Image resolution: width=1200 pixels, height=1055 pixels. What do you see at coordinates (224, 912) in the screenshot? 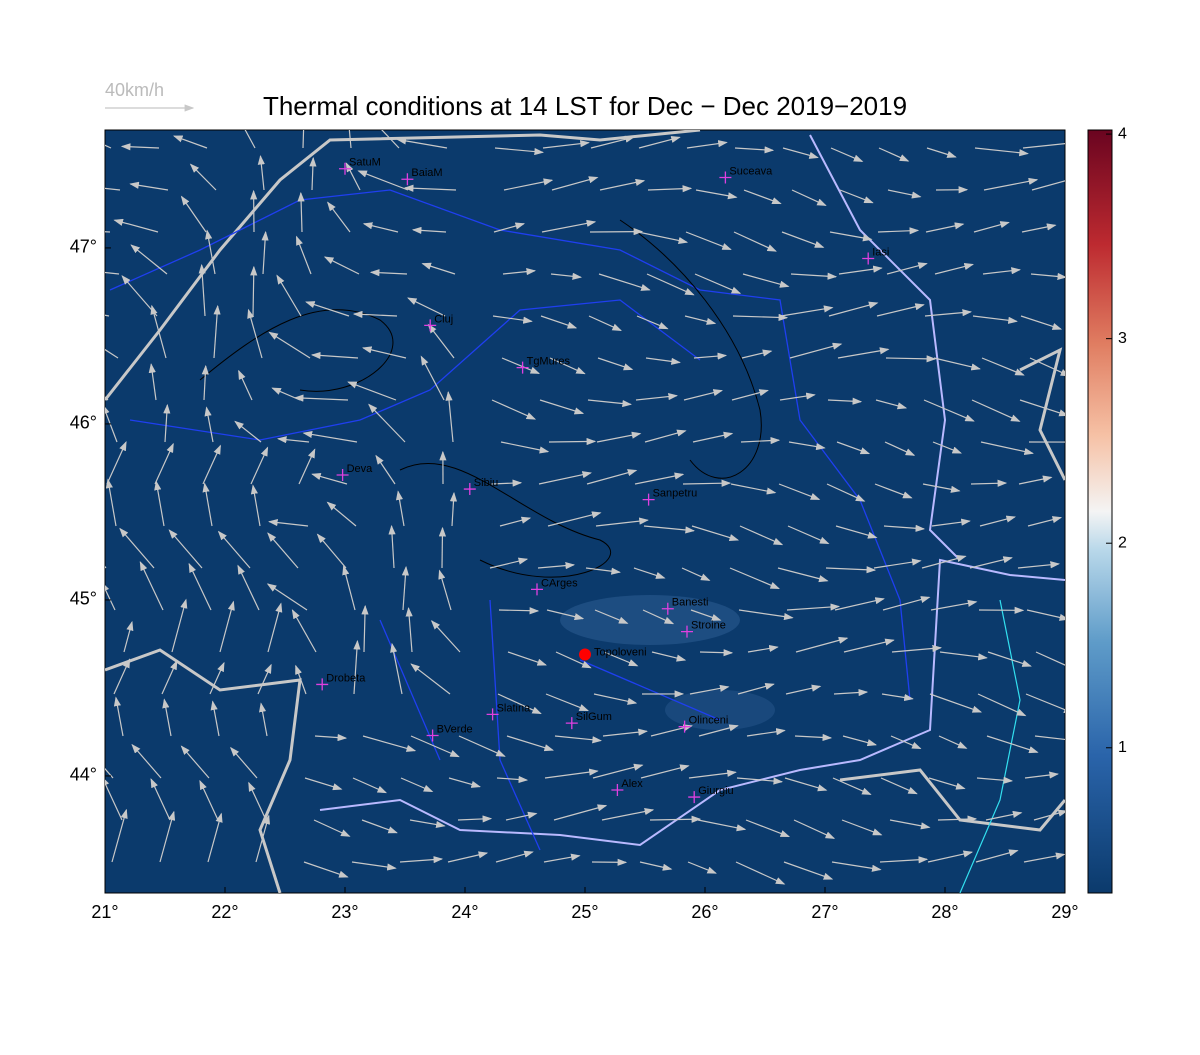
I see `x-tick-label: 22°` at bounding box center [224, 912].